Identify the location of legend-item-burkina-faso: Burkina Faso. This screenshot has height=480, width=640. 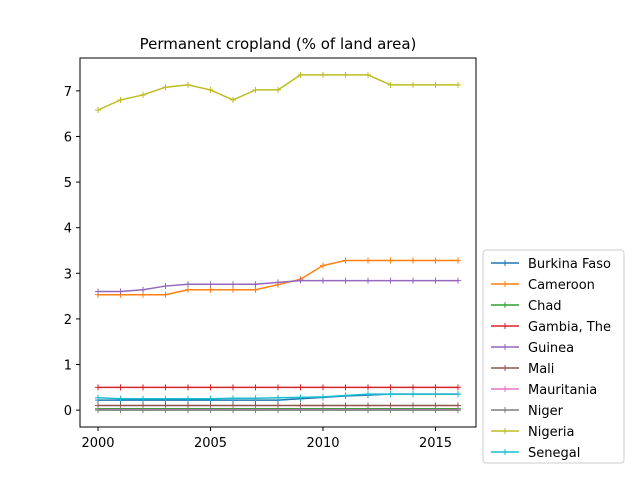
(551, 264).